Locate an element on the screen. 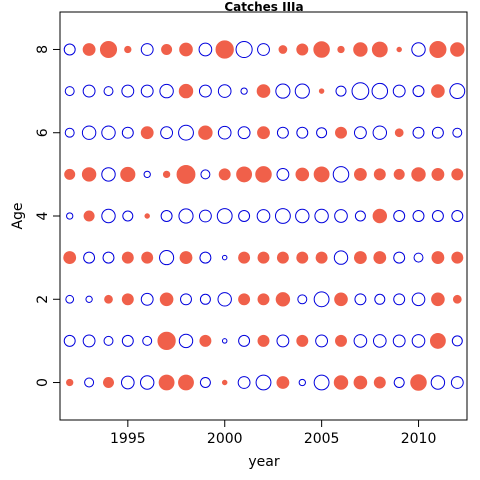 The height and width of the screenshot is (480, 480). bubble-age5-1997 is located at coordinates (166, 174).